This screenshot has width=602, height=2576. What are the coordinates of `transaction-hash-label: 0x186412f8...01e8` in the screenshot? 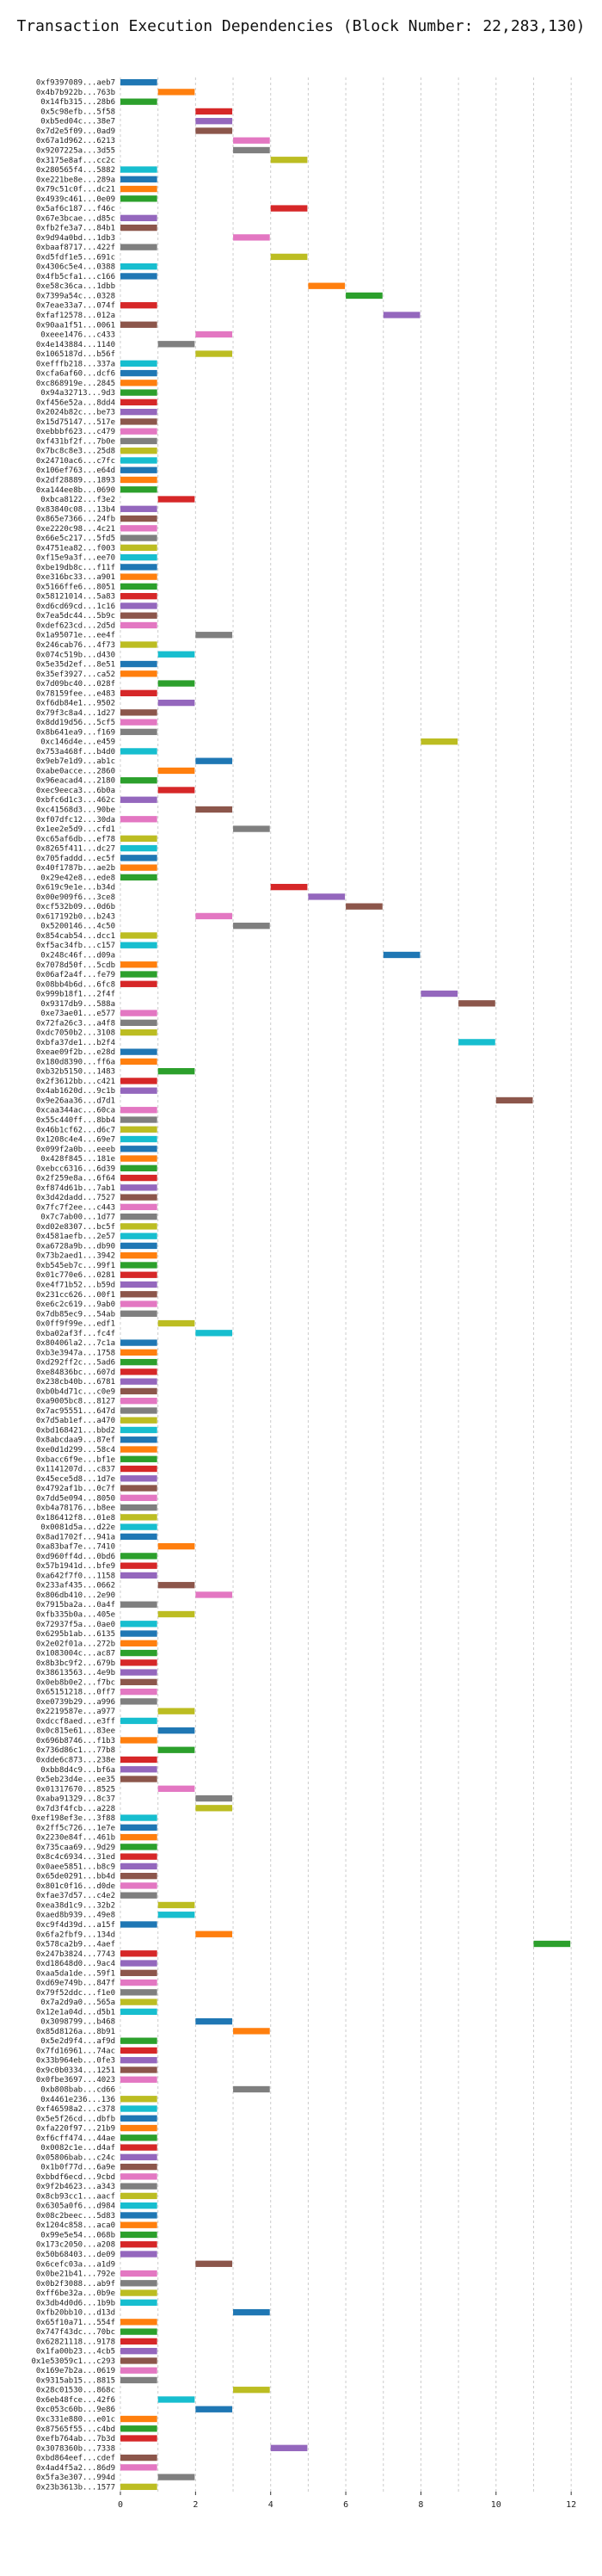 It's located at (75, 1518).